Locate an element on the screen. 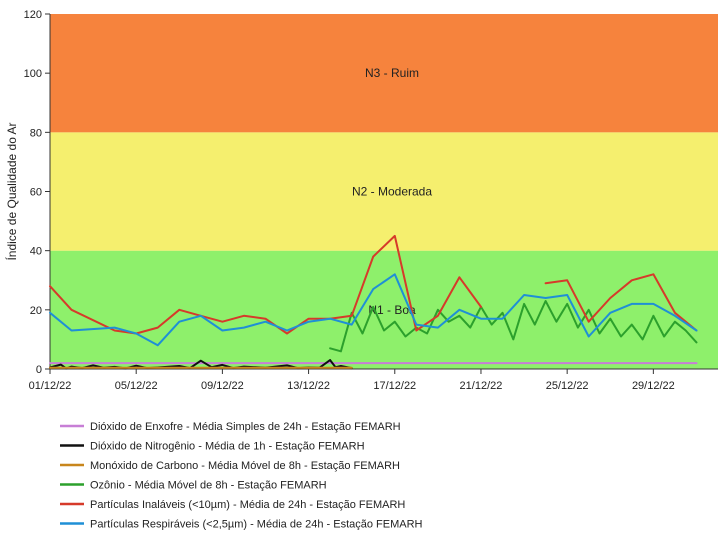  band-label: N2 - Moderada is located at coordinates (392, 192).